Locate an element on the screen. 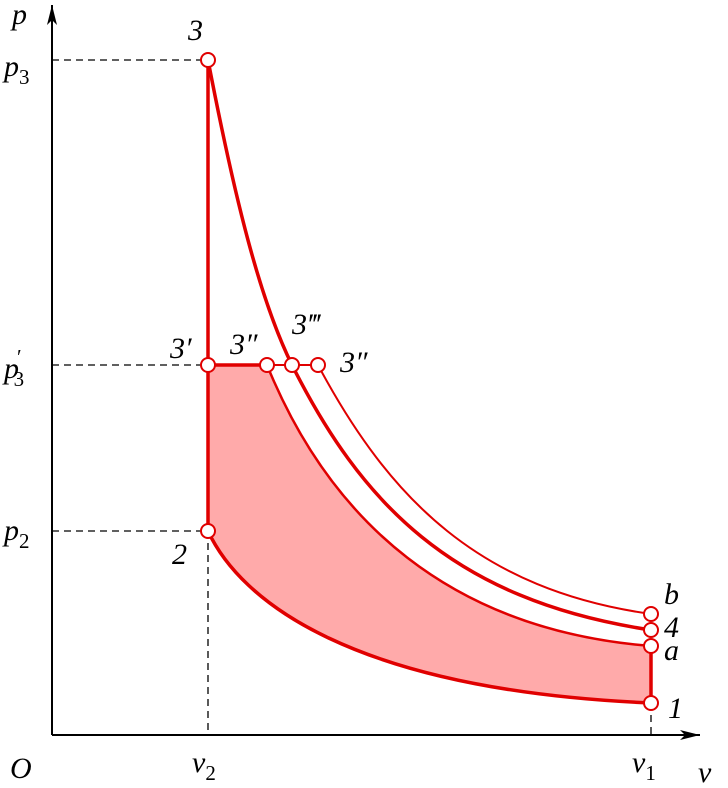  point-label: 3′ is located at coordinates (180, 348).